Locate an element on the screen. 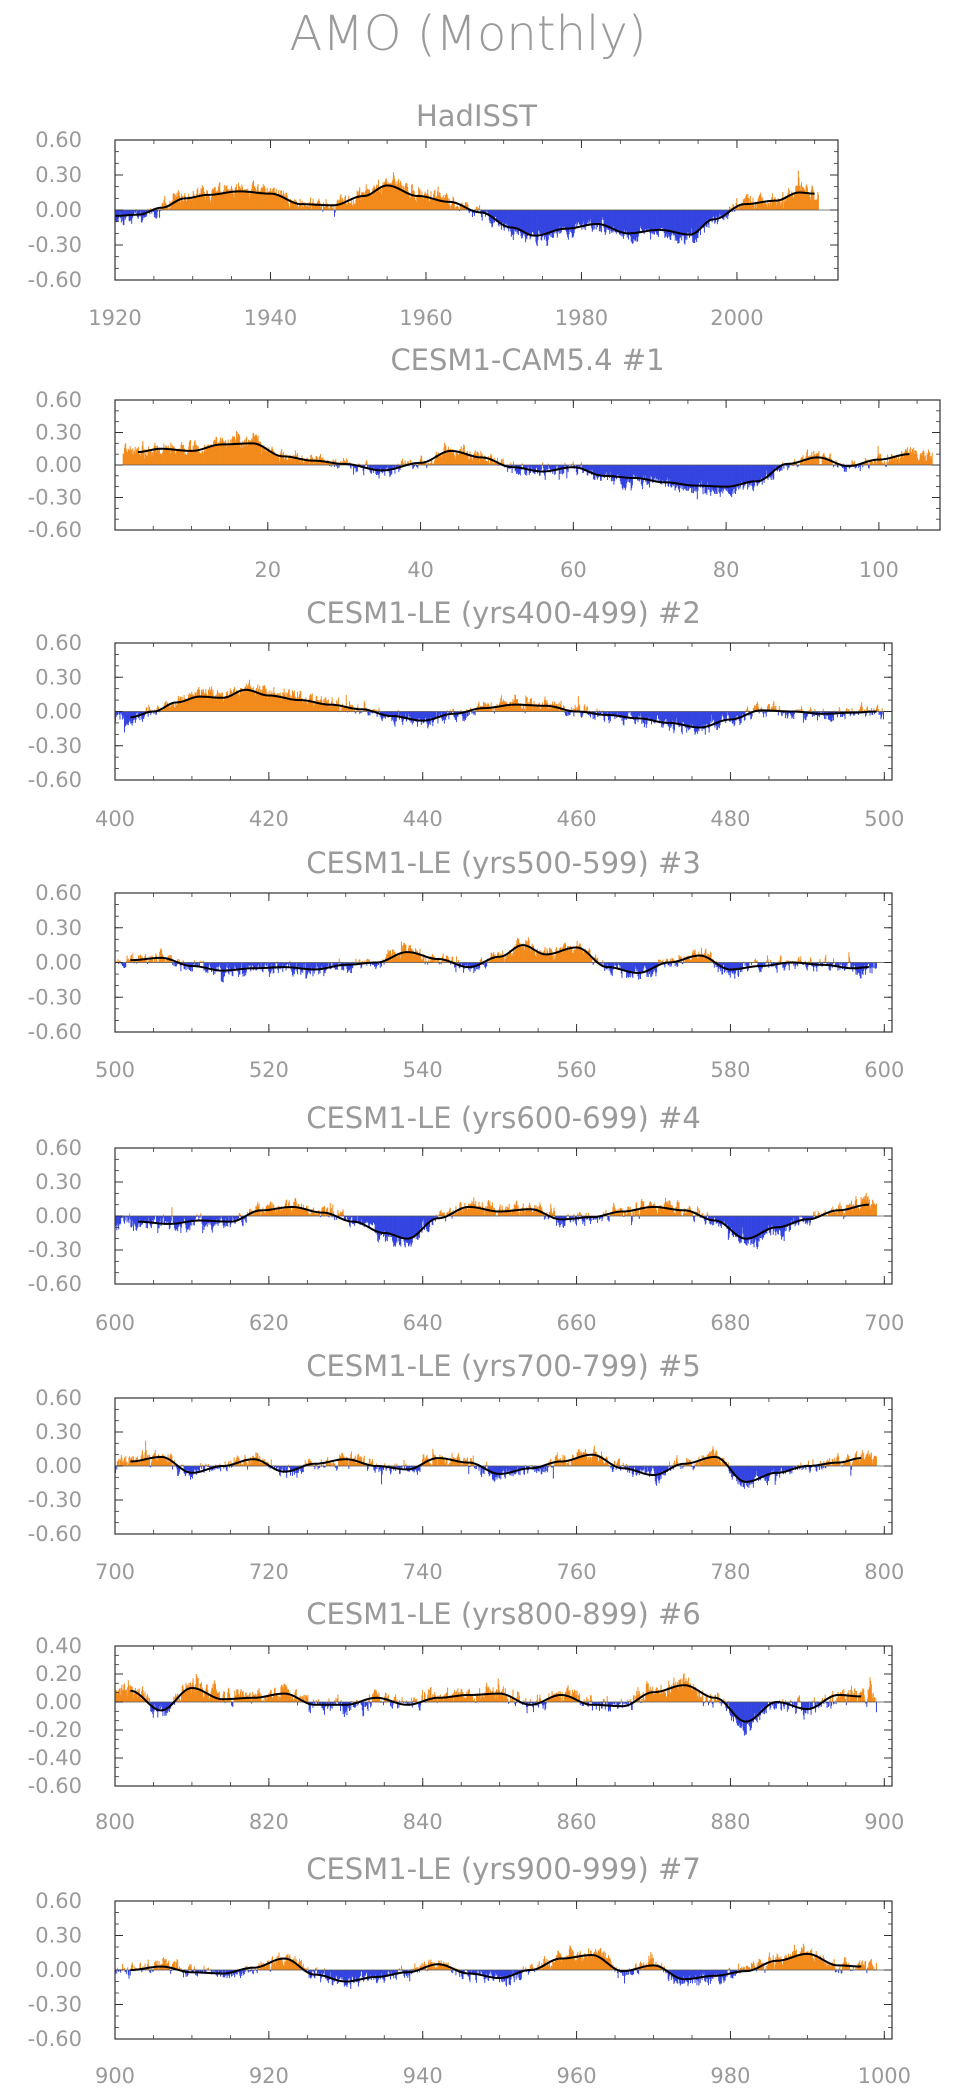 Image resolution: width=965 pixels, height=2095 pixels. y-tick-label: -0.60 is located at coordinates (55, 280).